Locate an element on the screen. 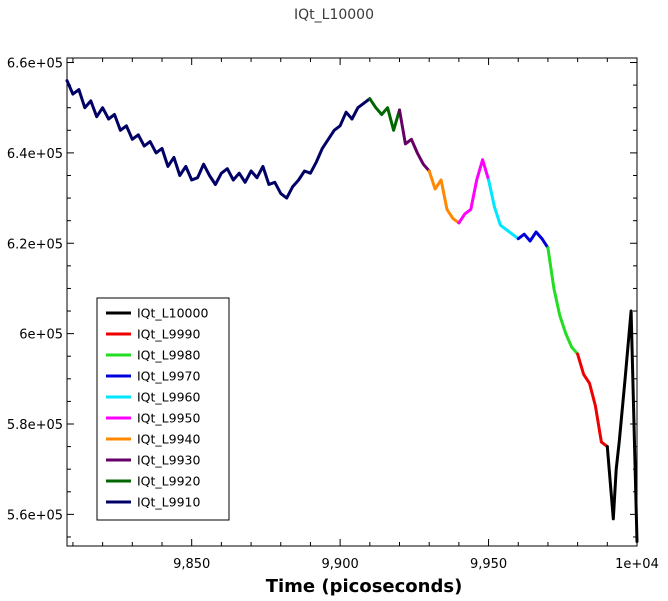 The height and width of the screenshot is (601, 668). x-axis-label: Time (picoseconds) is located at coordinates (364, 586).